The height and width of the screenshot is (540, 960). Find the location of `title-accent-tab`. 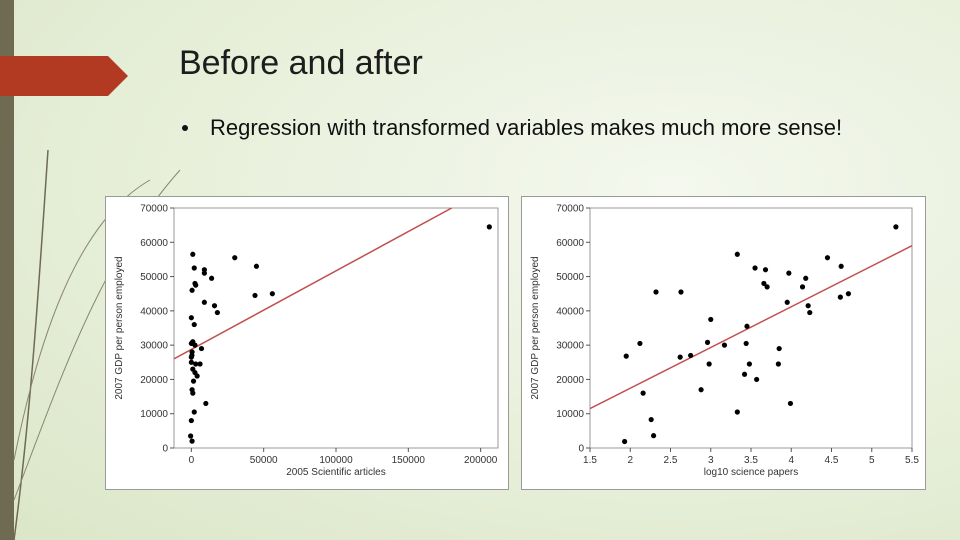

title-accent-tab is located at coordinates (64, 76).